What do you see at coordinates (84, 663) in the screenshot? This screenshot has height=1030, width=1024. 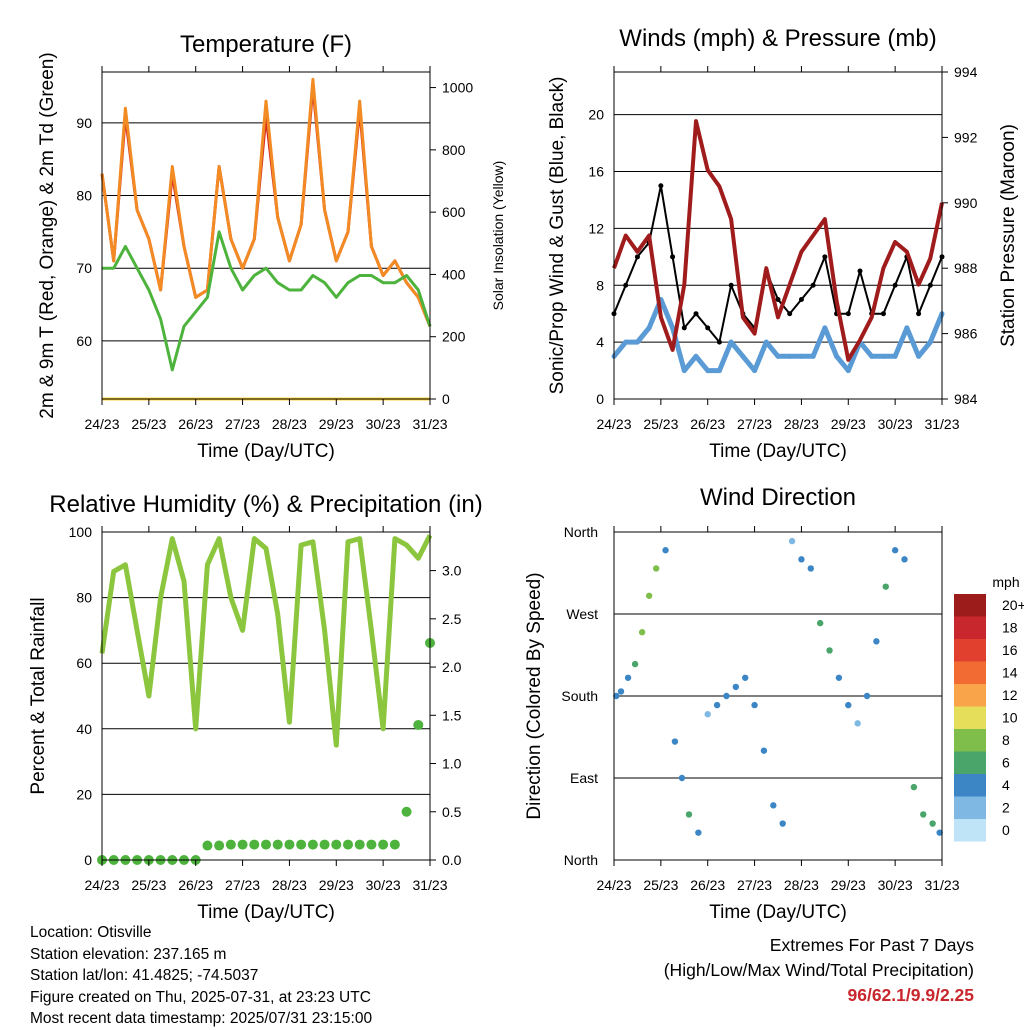 I see `y-tick-label: 60` at bounding box center [84, 663].